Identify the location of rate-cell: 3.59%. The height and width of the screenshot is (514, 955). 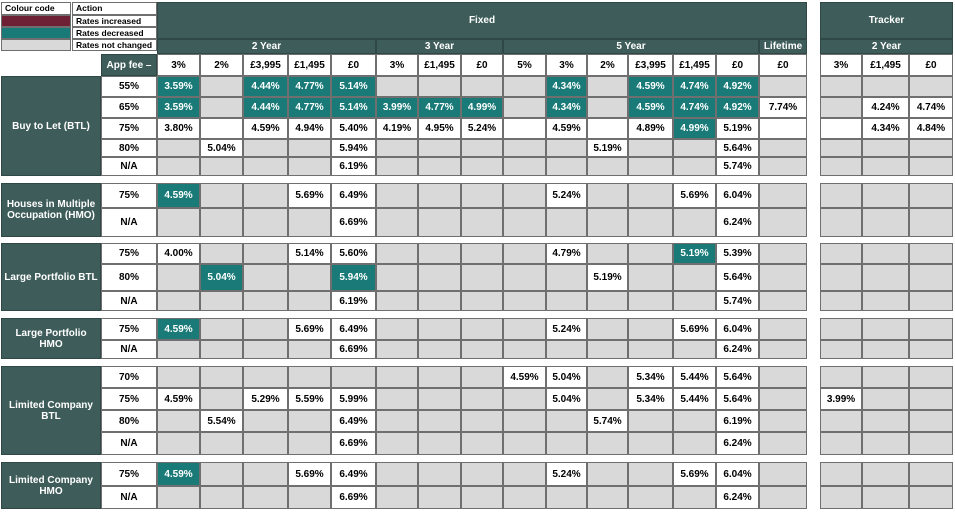
(178, 86).